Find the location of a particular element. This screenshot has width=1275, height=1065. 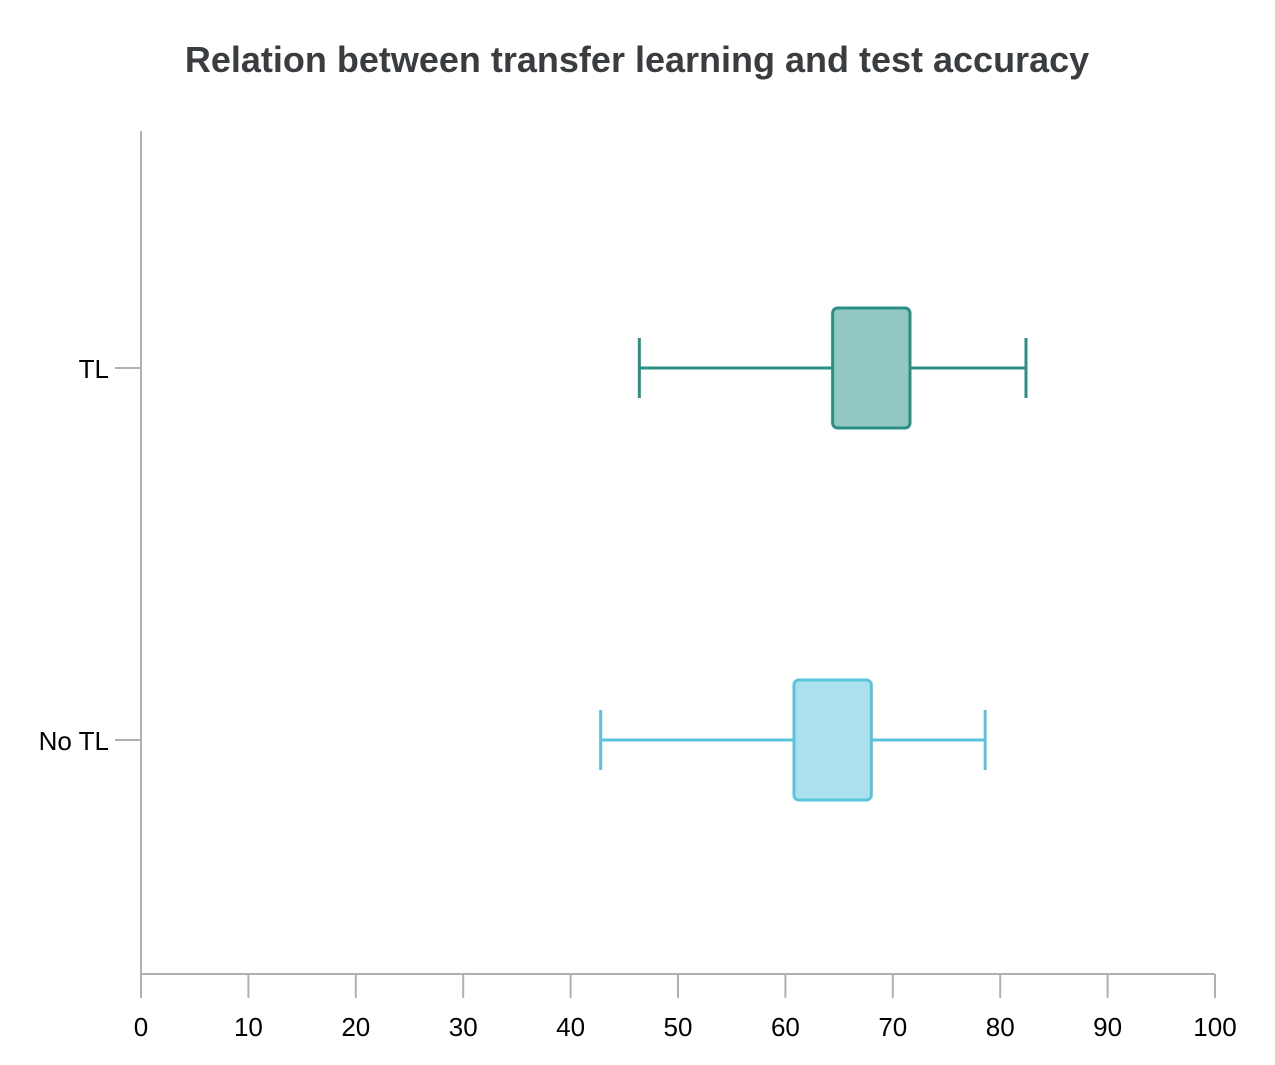

x-tick-label: 70 is located at coordinates (892, 1027).